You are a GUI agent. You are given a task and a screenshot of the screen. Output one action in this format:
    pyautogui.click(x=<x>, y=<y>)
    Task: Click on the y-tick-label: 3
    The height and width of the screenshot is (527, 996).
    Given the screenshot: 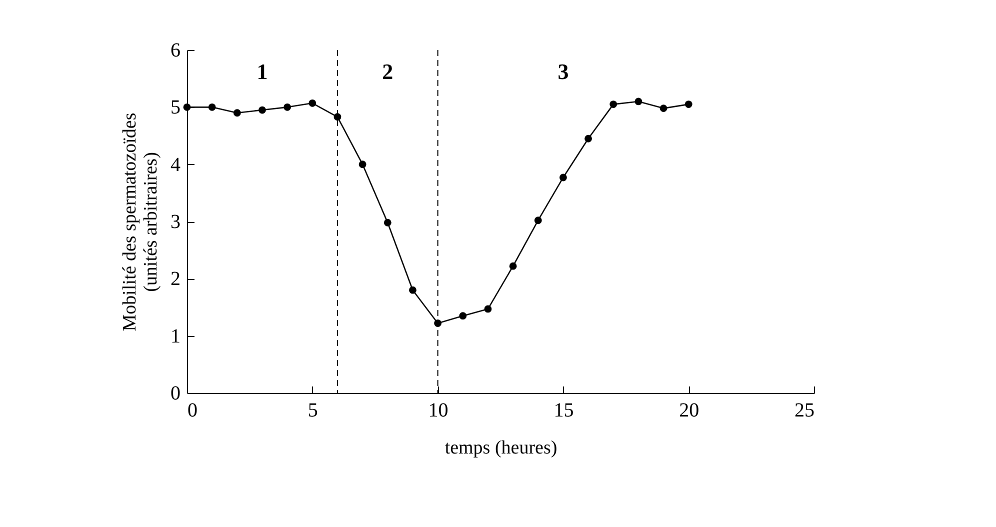 What is the action you would take?
    pyautogui.click(x=175, y=222)
    